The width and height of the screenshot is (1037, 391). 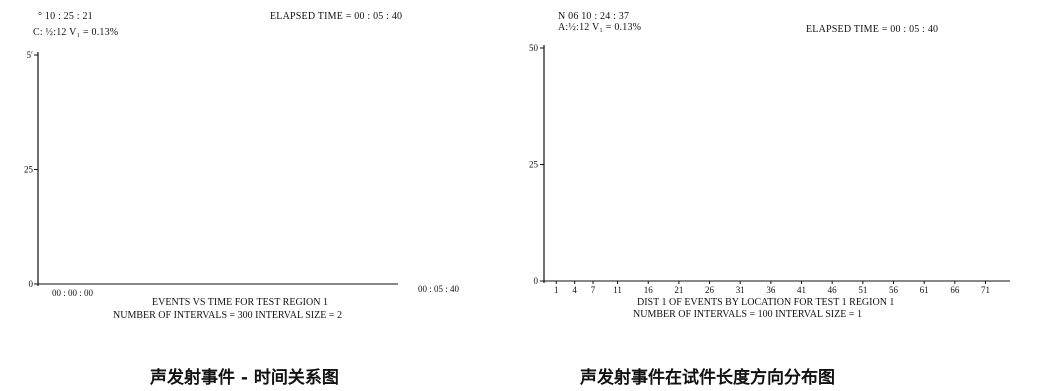 I want to click on right-x-tick-label: 46, so click(x=833, y=290).